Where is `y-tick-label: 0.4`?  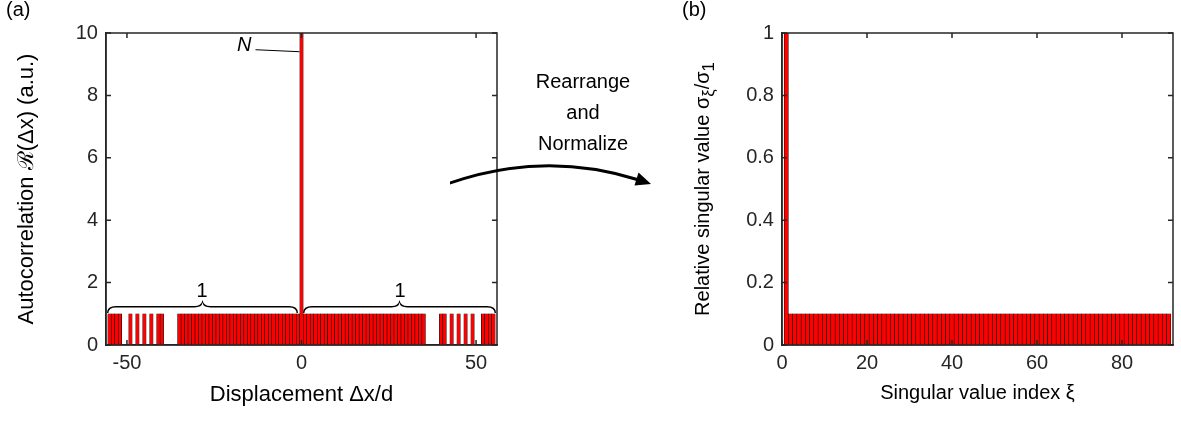
y-tick-label: 0.4 is located at coordinates (760, 218).